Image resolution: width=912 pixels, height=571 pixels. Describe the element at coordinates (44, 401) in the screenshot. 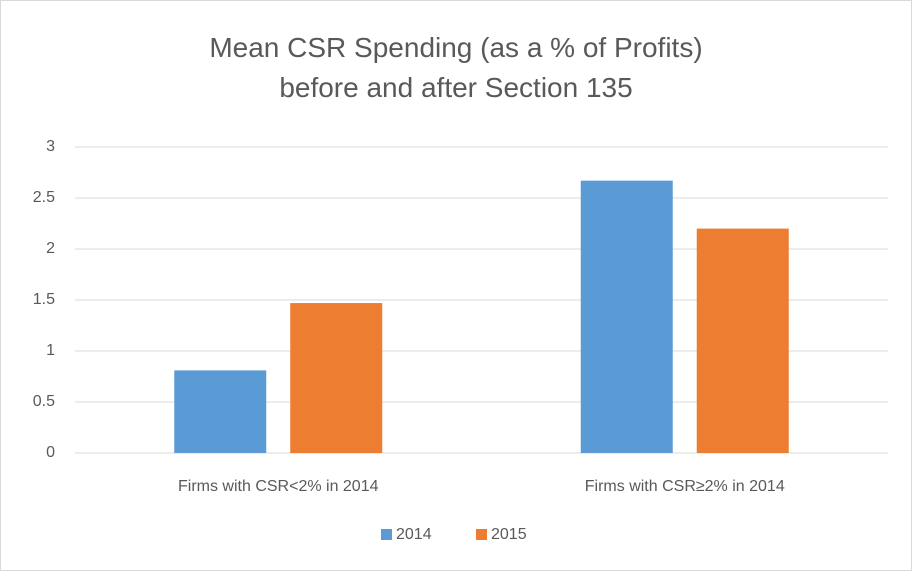

I see `y-tick-label: 0.5` at that location.